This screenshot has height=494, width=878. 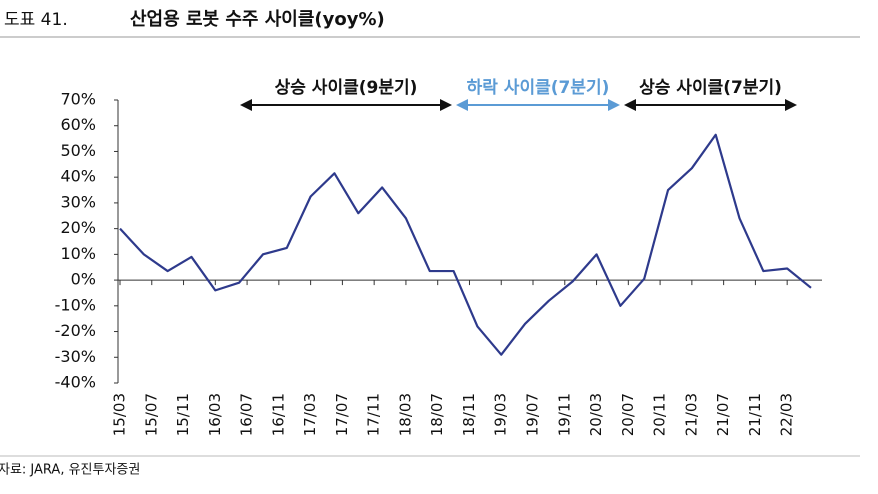 What do you see at coordinates (564, 414) in the screenshot?
I see `x-tick-label: 19/11` at bounding box center [564, 414].